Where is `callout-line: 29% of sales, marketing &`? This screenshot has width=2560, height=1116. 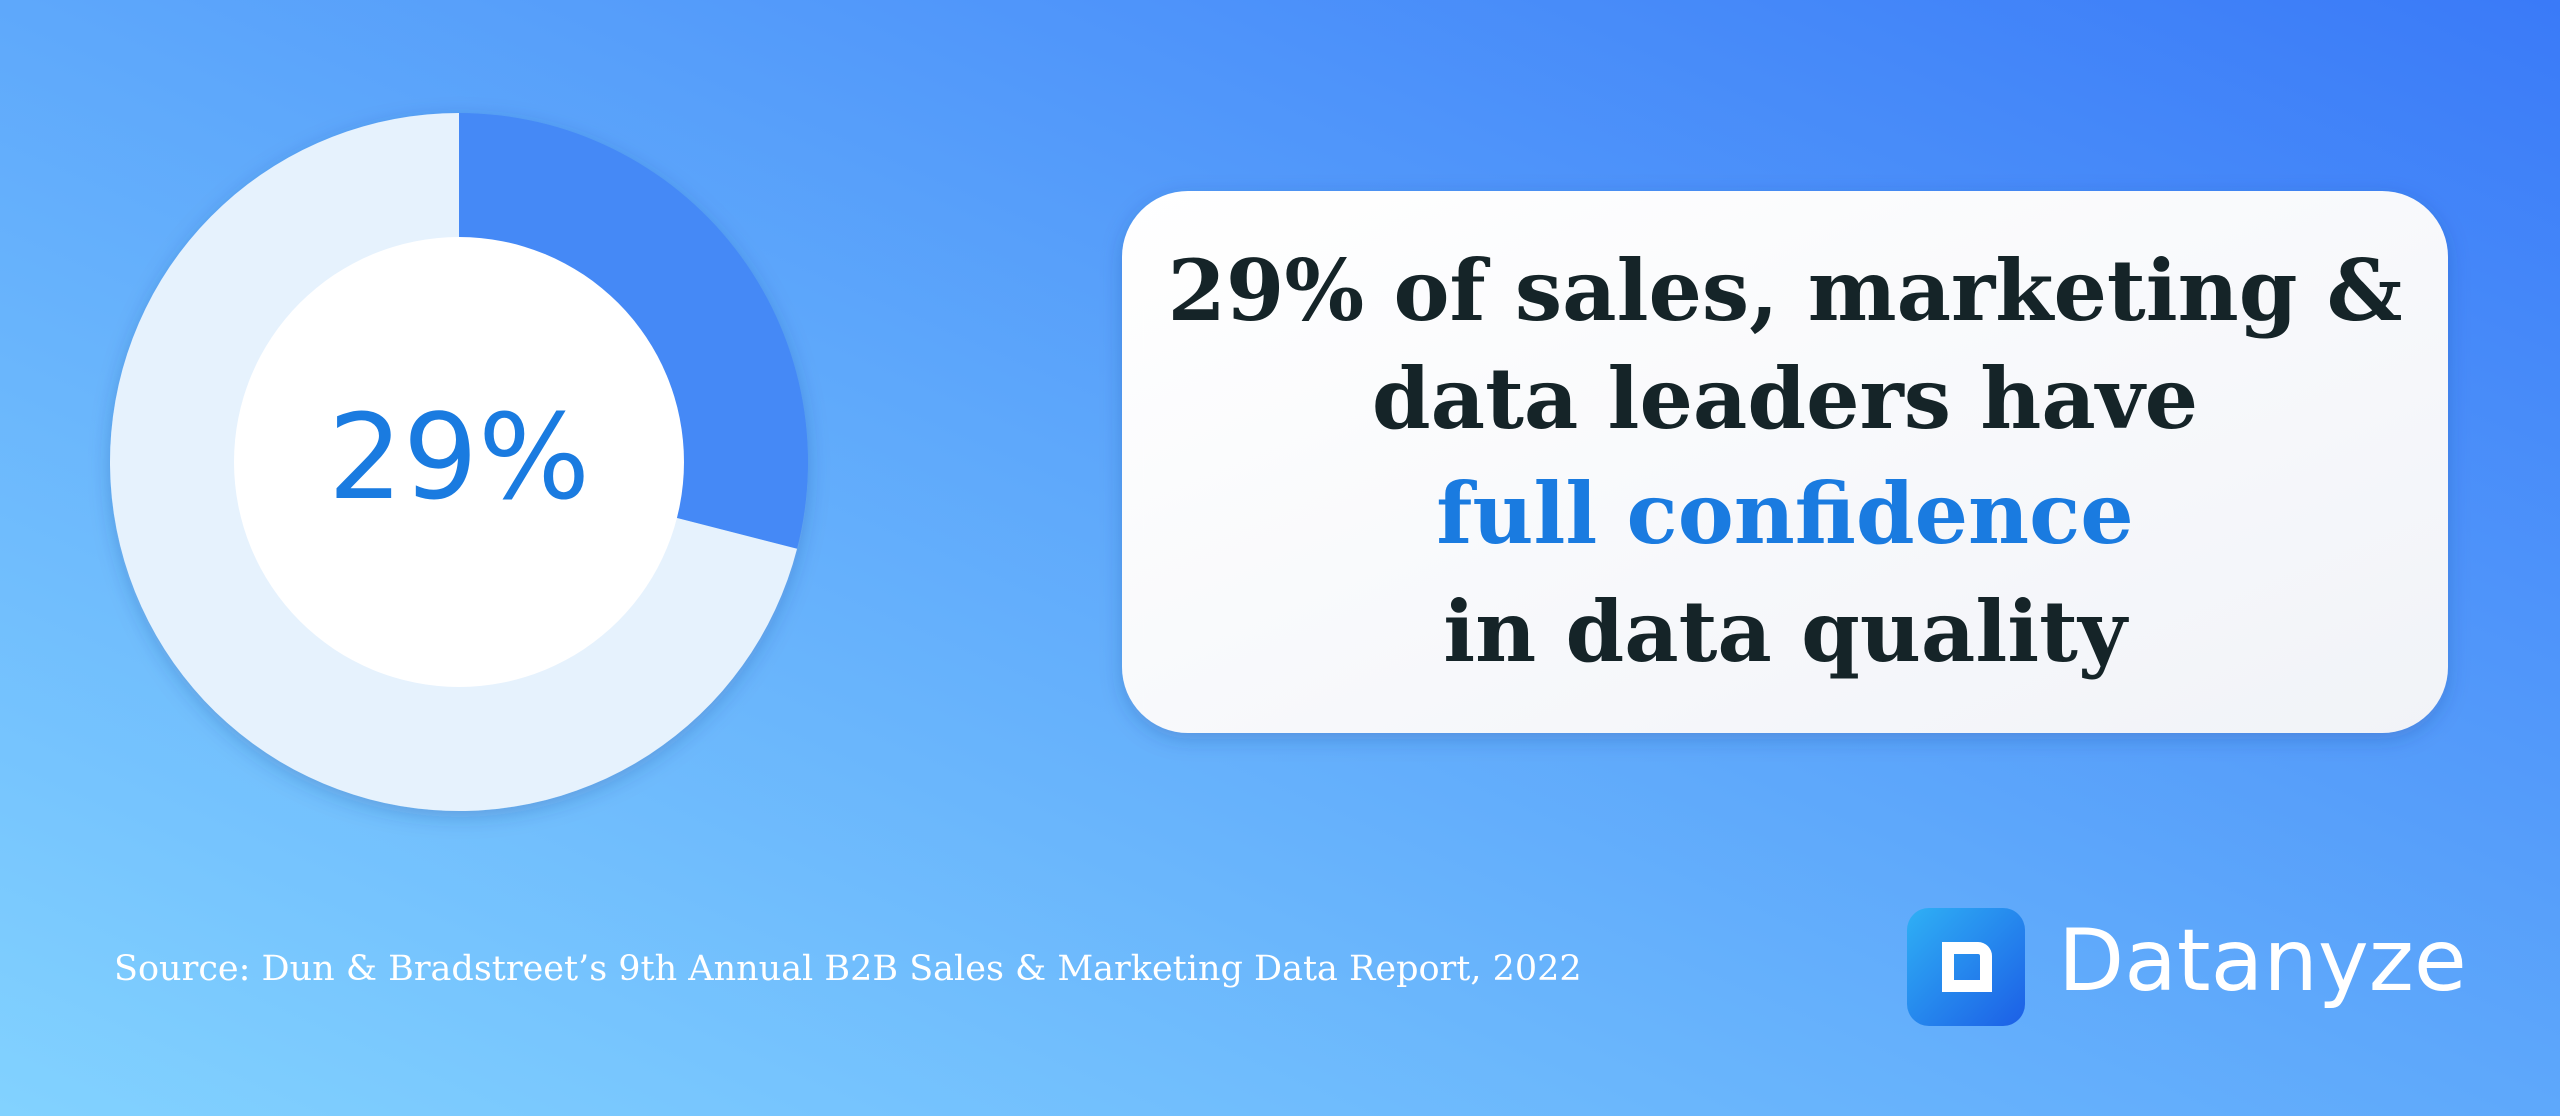
callout-line: 29% of sales, marketing & is located at coordinates (1784, 290).